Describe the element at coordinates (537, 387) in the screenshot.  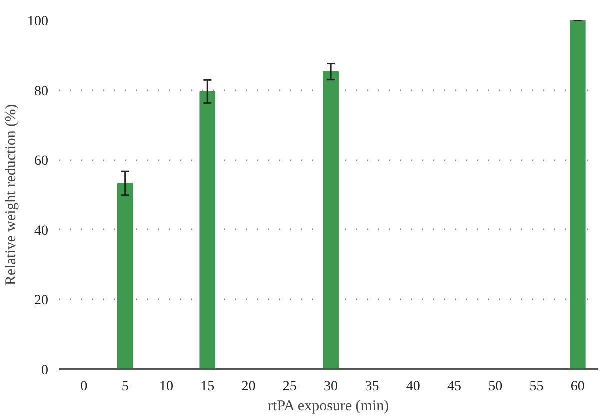
I see `x-tick-label: 55` at that location.